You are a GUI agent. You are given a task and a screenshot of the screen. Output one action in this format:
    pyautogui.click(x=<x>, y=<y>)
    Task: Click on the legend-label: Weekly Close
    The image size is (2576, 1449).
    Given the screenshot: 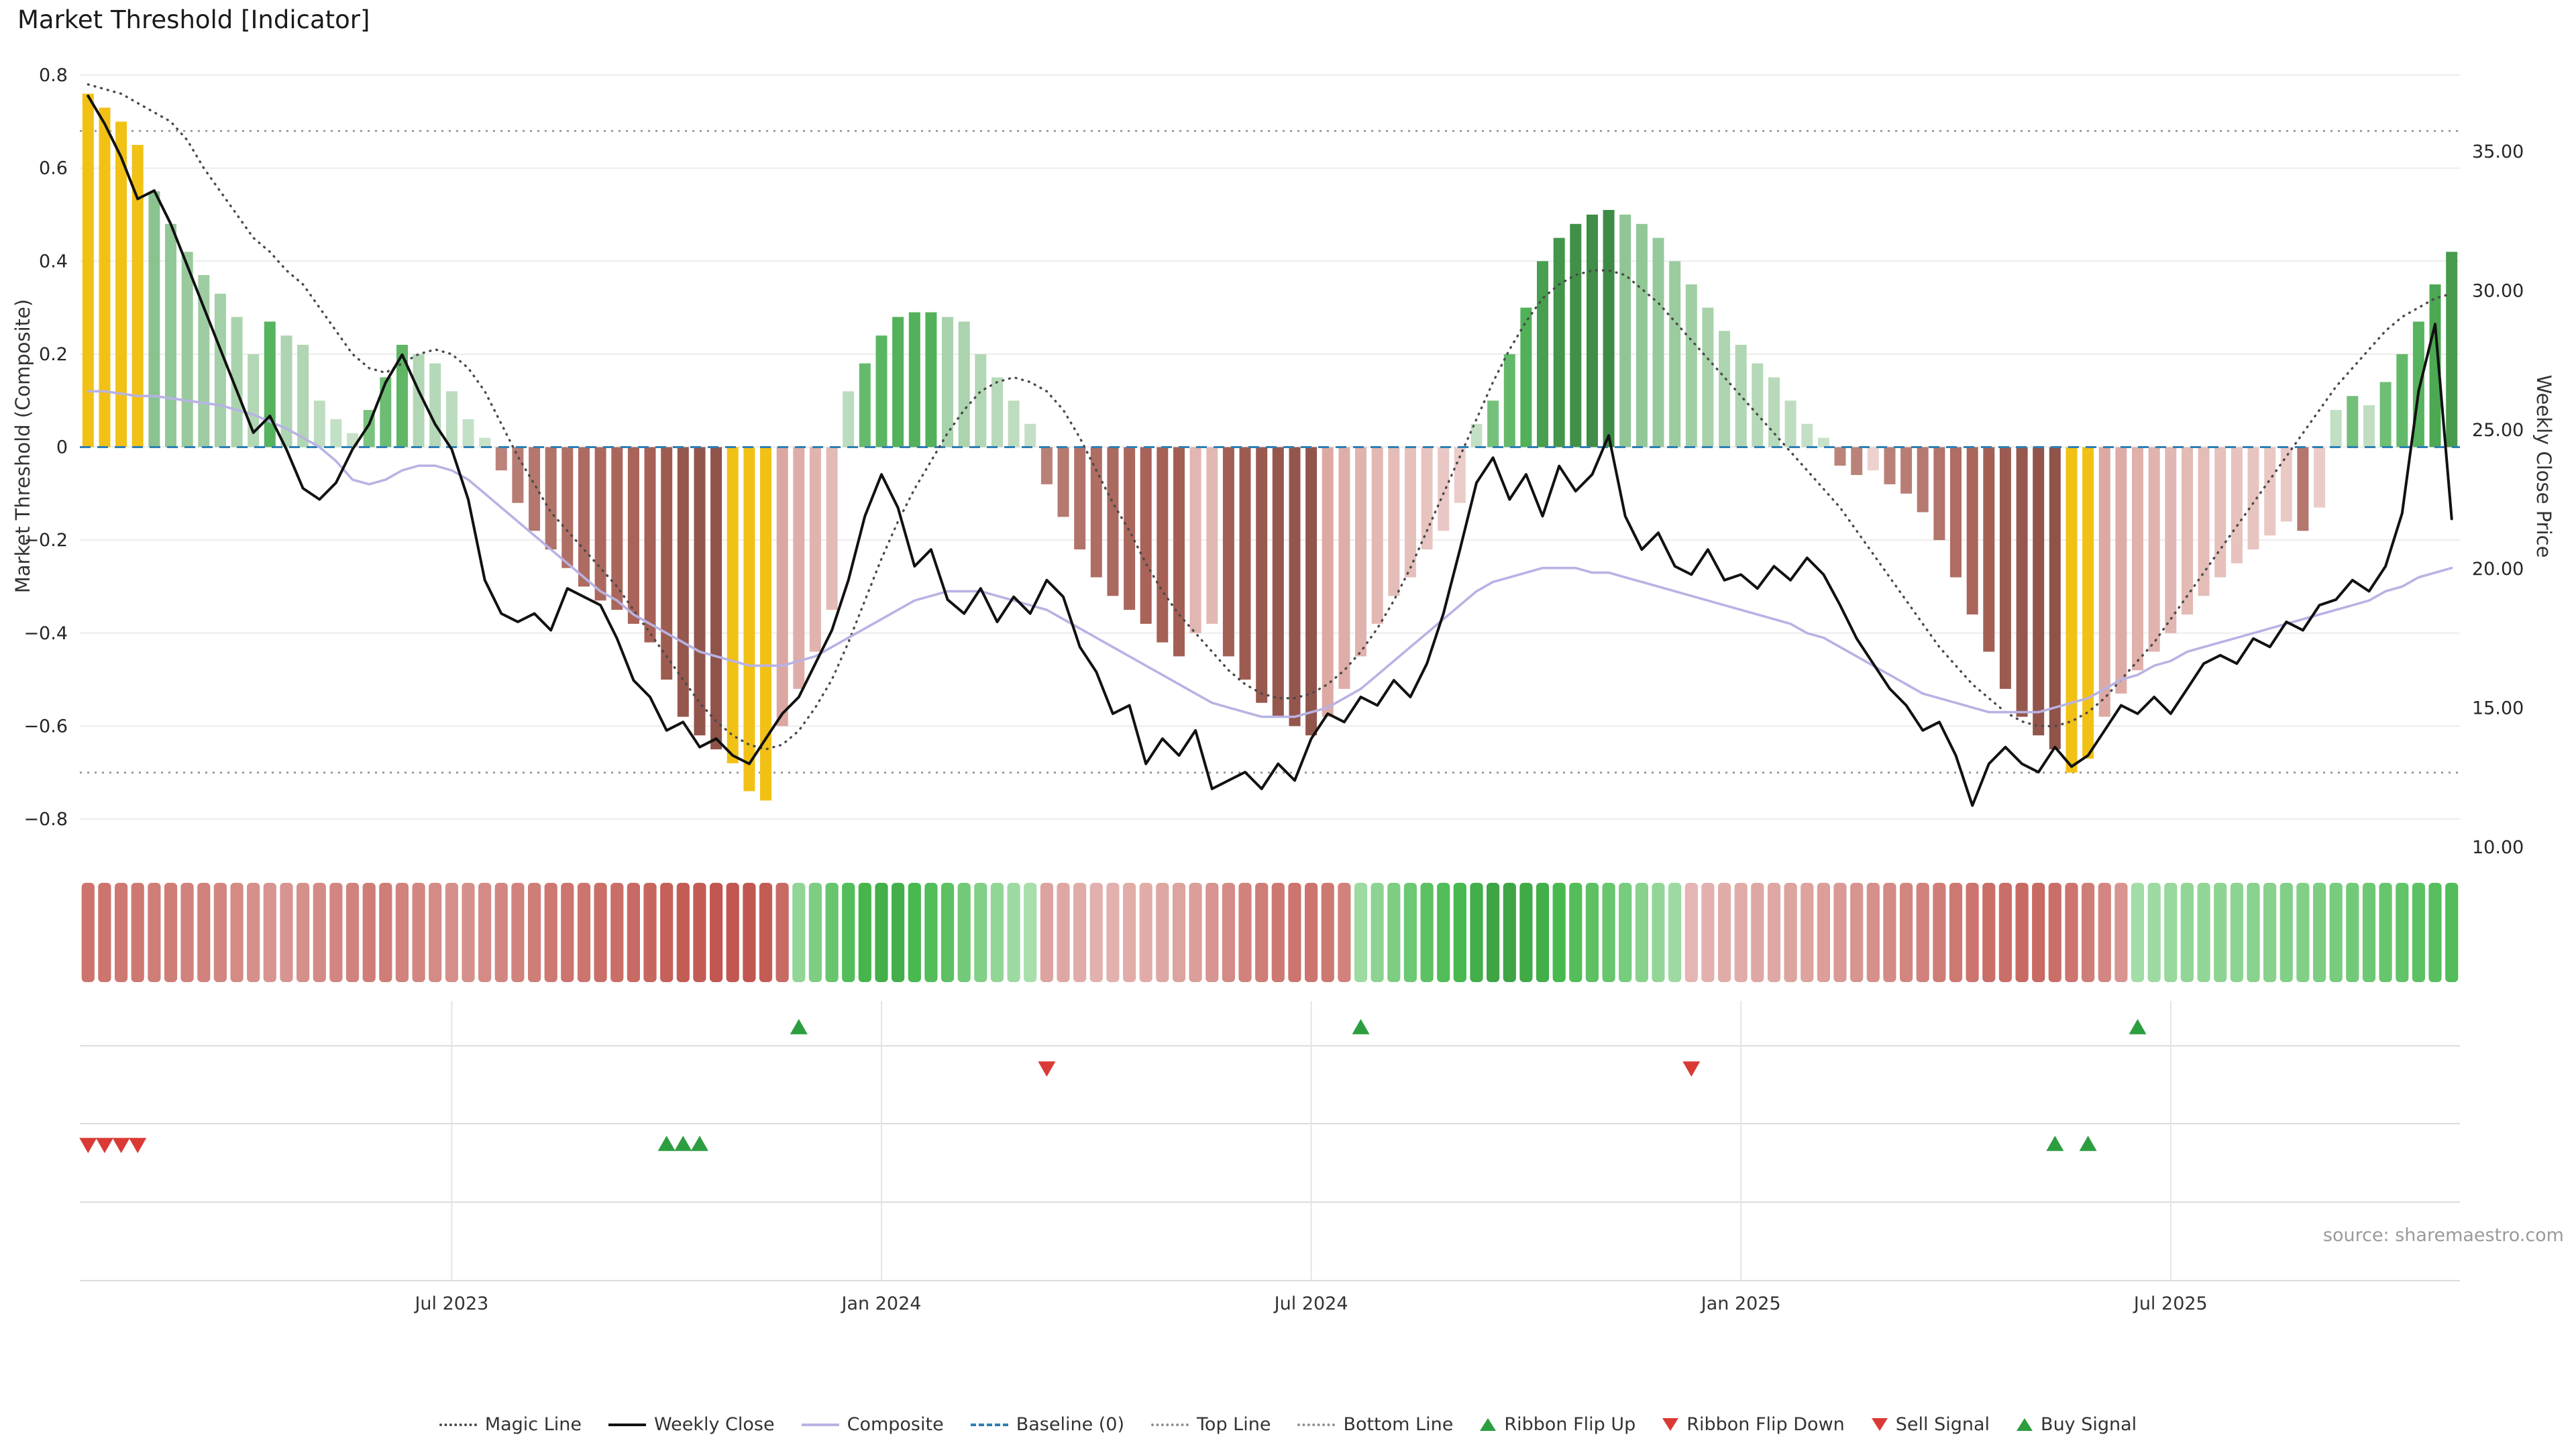 What is the action you would take?
    pyautogui.click(x=714, y=1424)
    